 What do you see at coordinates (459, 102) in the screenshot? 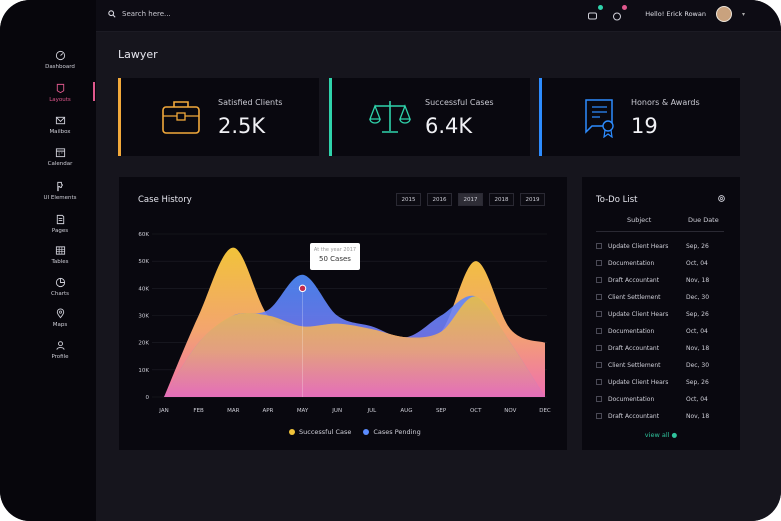
I see `stat-label: Successful Cases` at bounding box center [459, 102].